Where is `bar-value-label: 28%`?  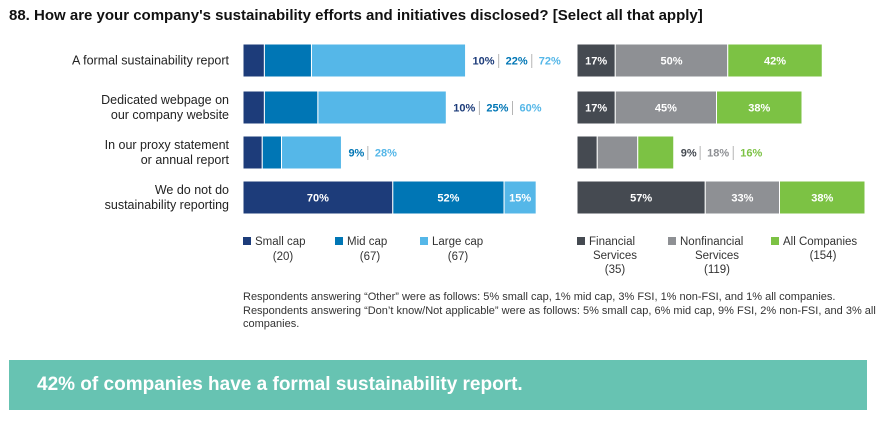 bar-value-label: 28% is located at coordinates (386, 154).